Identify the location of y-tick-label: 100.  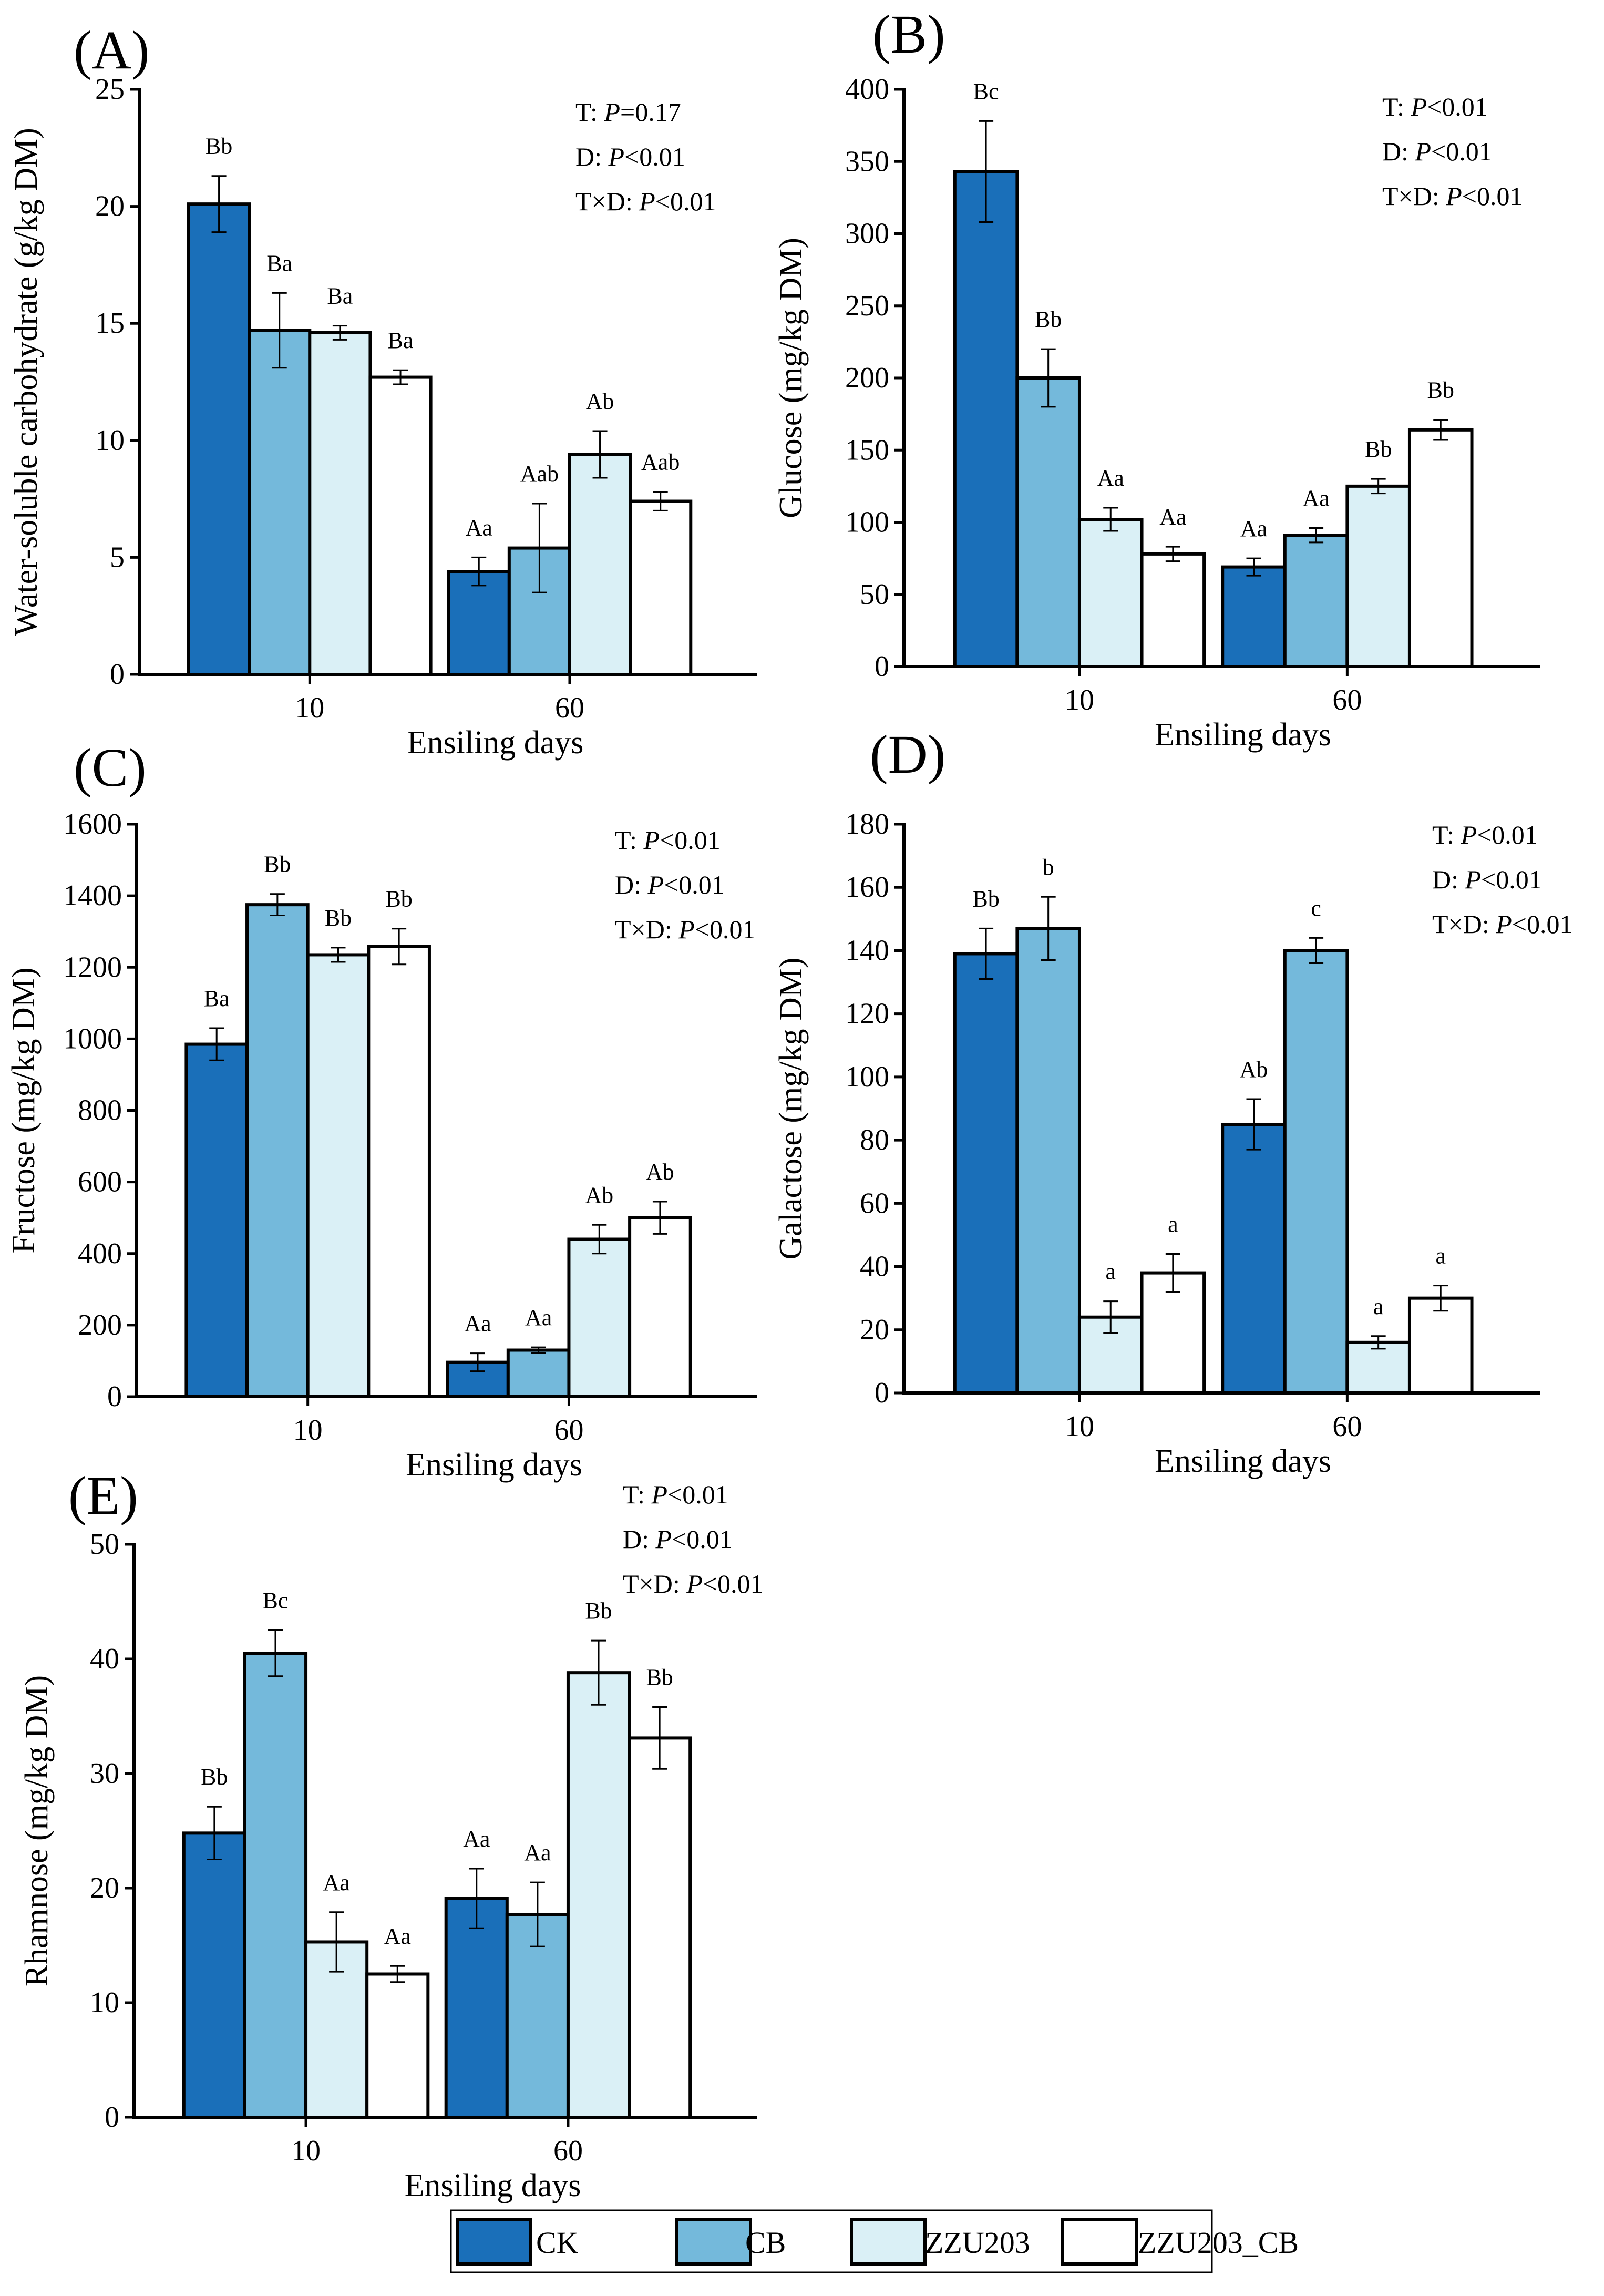
(867, 522).